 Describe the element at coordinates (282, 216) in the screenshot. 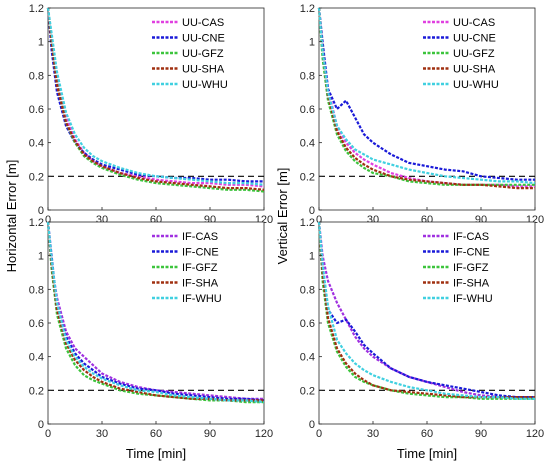

I see `y-axis-label-vertical: Vertical Error [m]` at that location.